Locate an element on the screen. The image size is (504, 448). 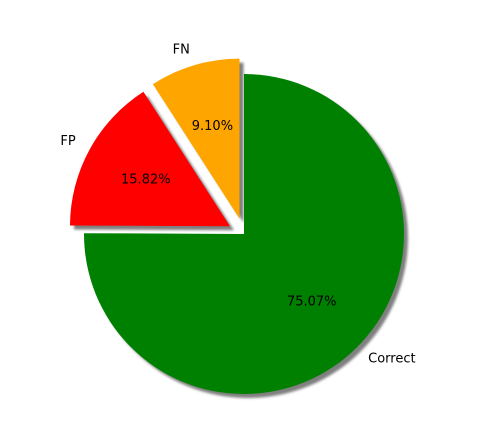
slice-fp is located at coordinates (149, 159).